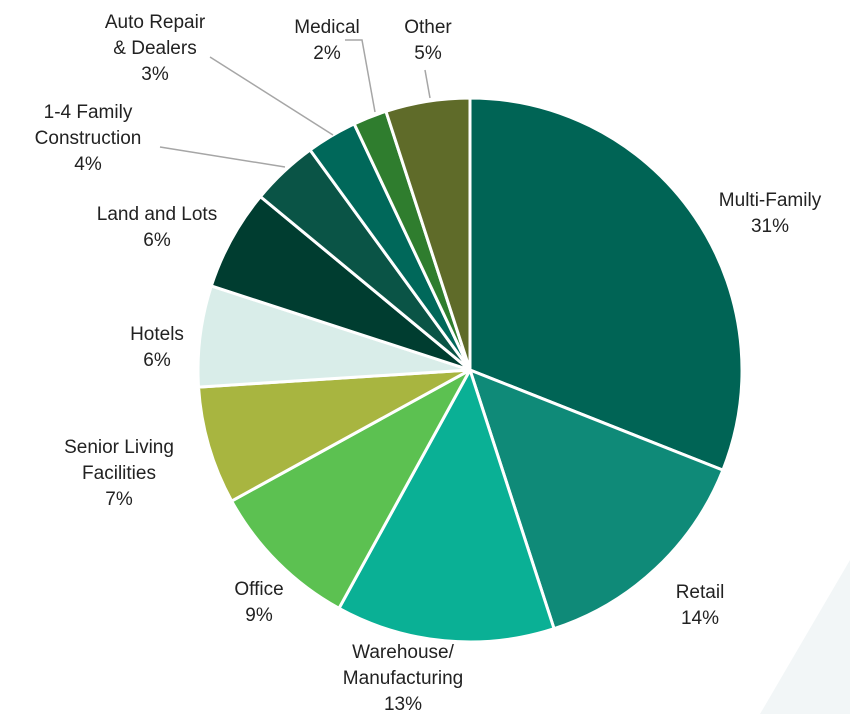 The height and width of the screenshot is (718, 850). What do you see at coordinates (155, 74) in the screenshot?
I see `value-label: 3%` at bounding box center [155, 74].